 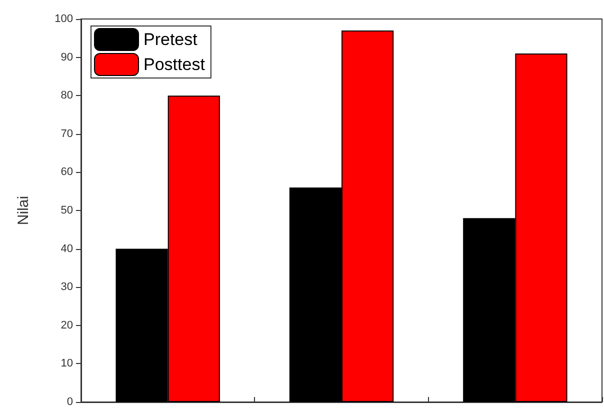 I want to click on y-axis-title: Nilai, so click(x=23, y=211).